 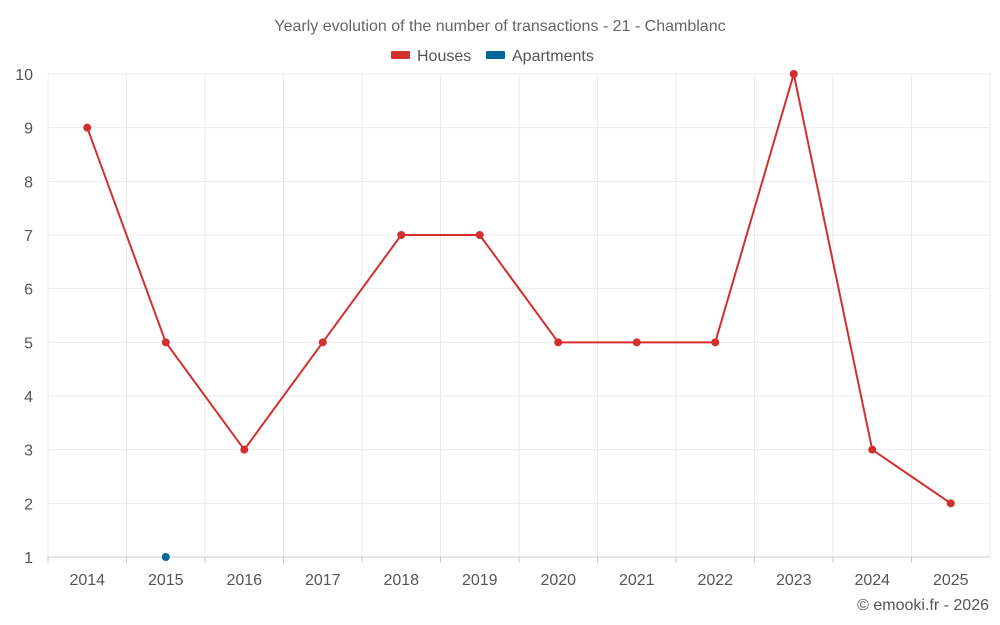 What do you see at coordinates (400, 55) in the screenshot?
I see `legend-swatch-houses` at bounding box center [400, 55].